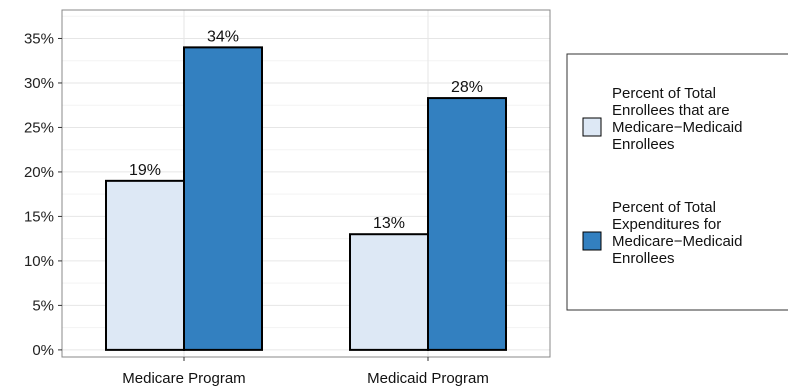 The height and width of the screenshot is (388, 788). I want to click on legend-label: Enrollees that are, so click(671, 110).